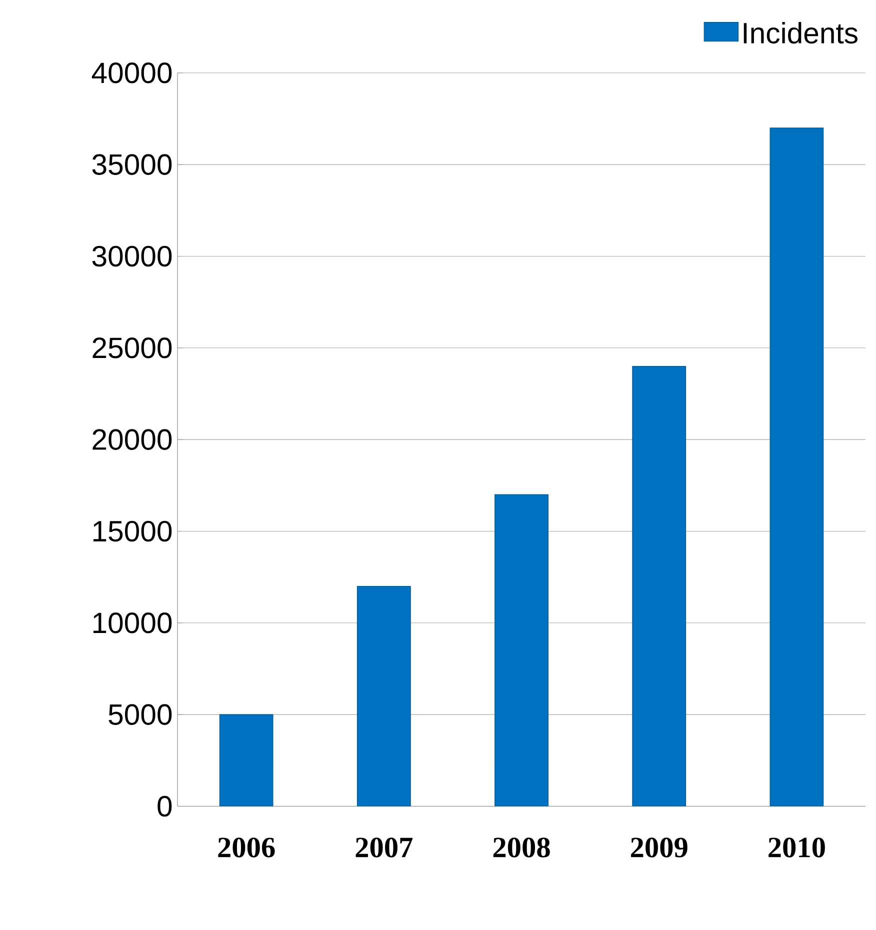 This screenshot has height=930, width=876. What do you see at coordinates (132, 348) in the screenshot?
I see `y-tick-label: 25000` at bounding box center [132, 348].